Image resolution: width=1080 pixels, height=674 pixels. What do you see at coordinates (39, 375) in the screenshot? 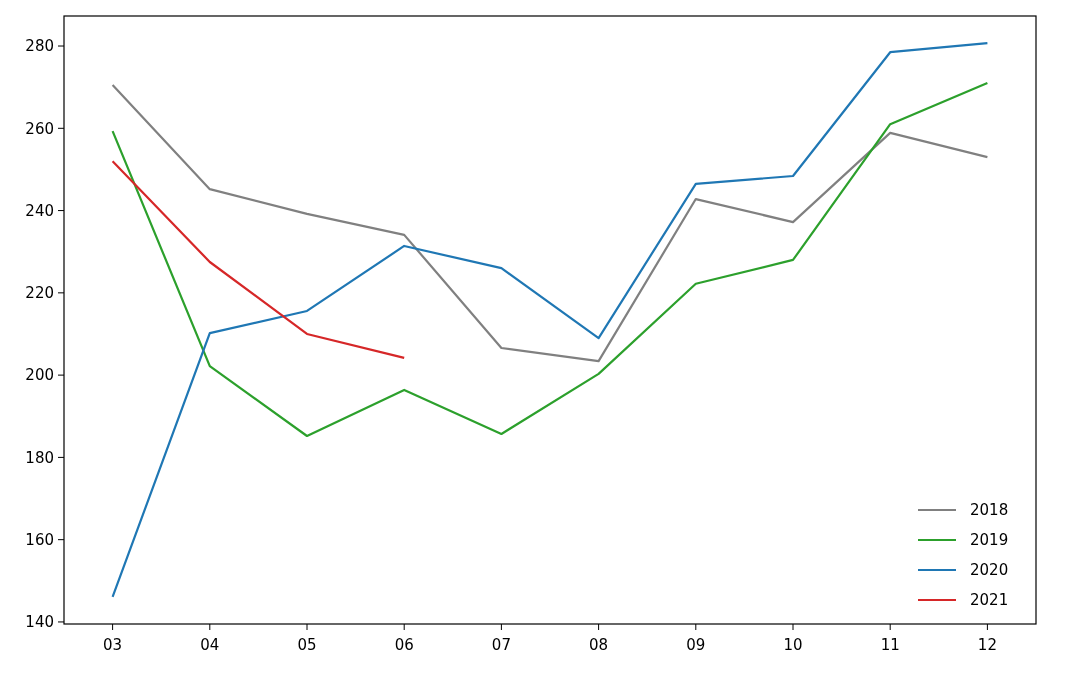
I see `y-tick-label: 200` at bounding box center [39, 375].